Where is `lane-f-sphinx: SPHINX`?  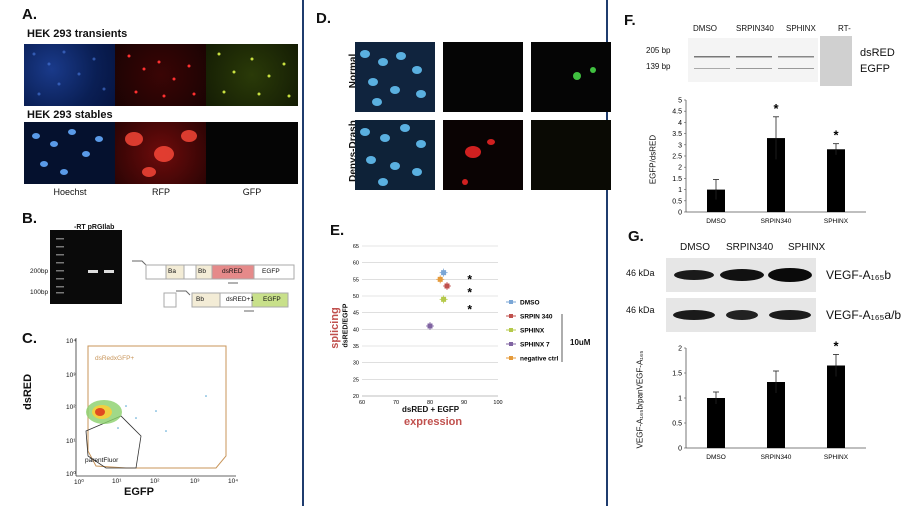
lane-f-sphinx: SPHINX is located at coordinates (801, 28).